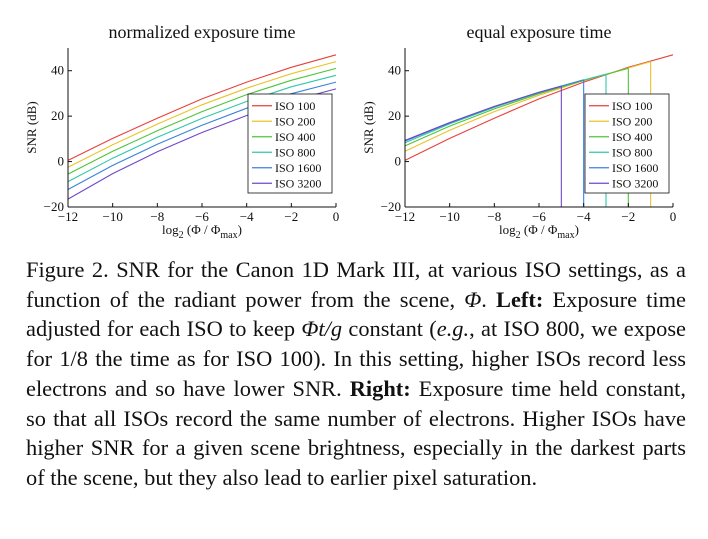 Image resolution: width=708 pixels, height=539 pixels. What do you see at coordinates (453, 329) in the screenshot?
I see `caption-eg: e.g.` at bounding box center [453, 329].